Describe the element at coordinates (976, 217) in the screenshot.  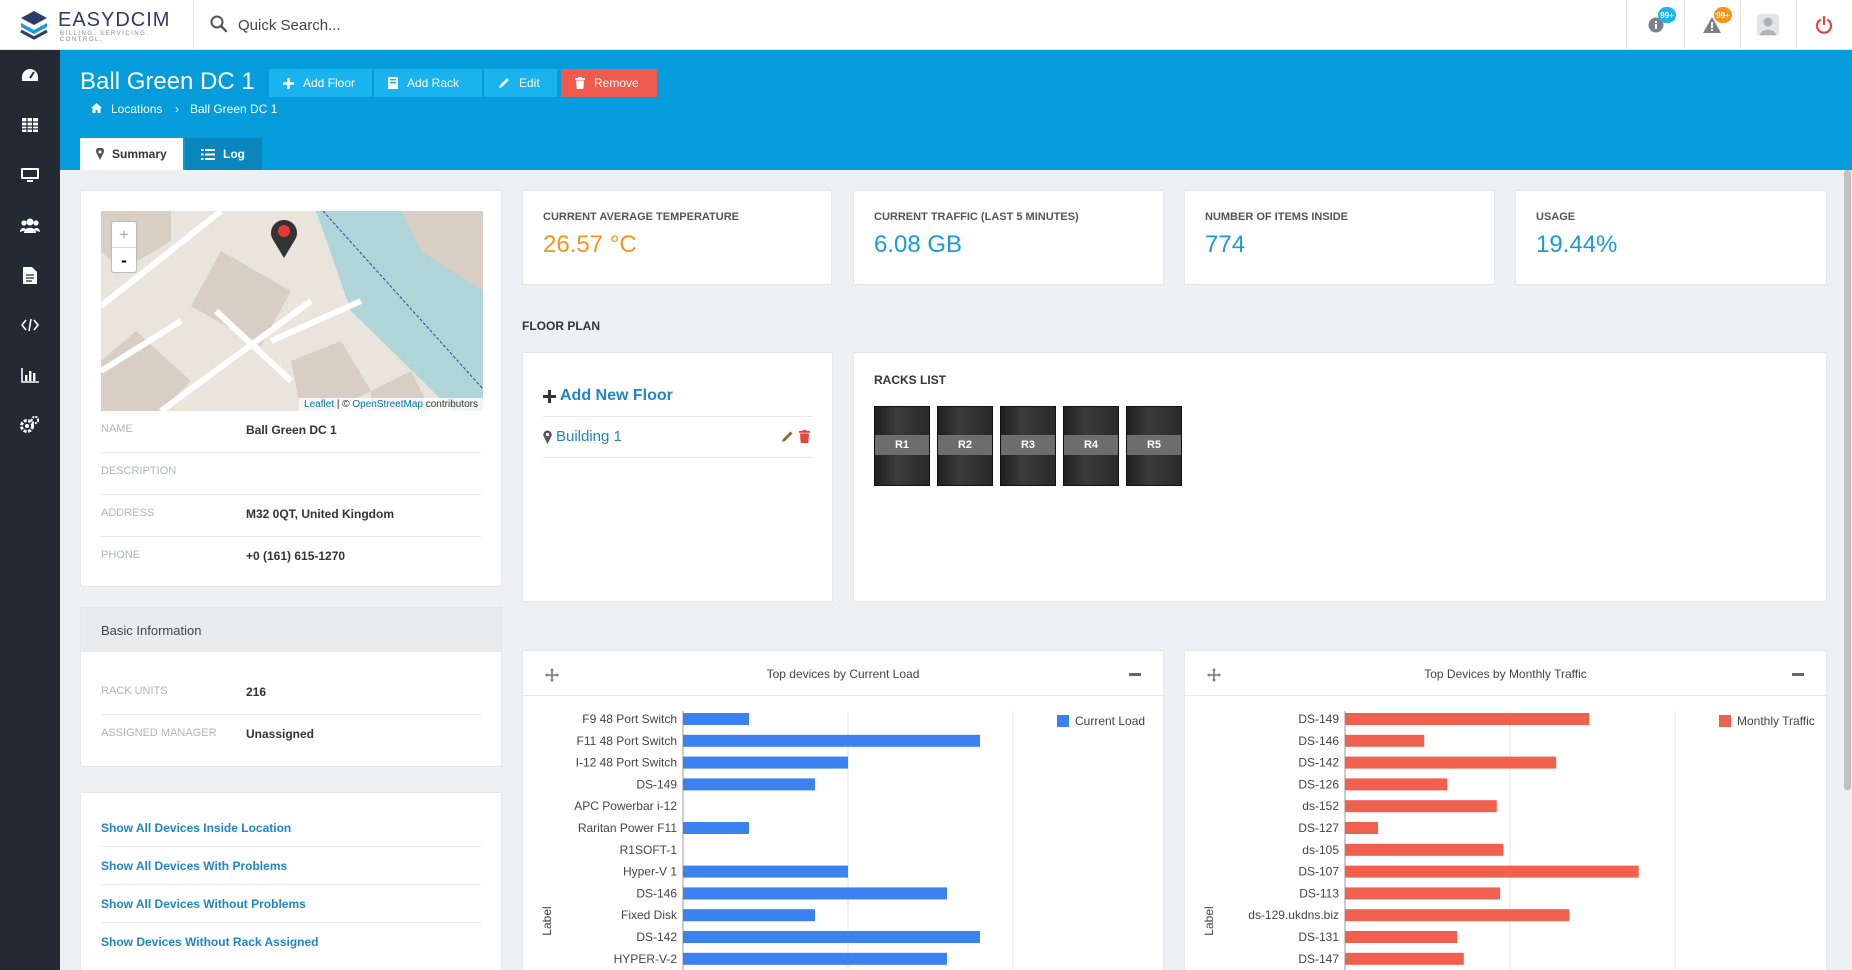
I see `stat-label: CURRENT TRAFFIC (LAST 5 MINUTES)` at that location.